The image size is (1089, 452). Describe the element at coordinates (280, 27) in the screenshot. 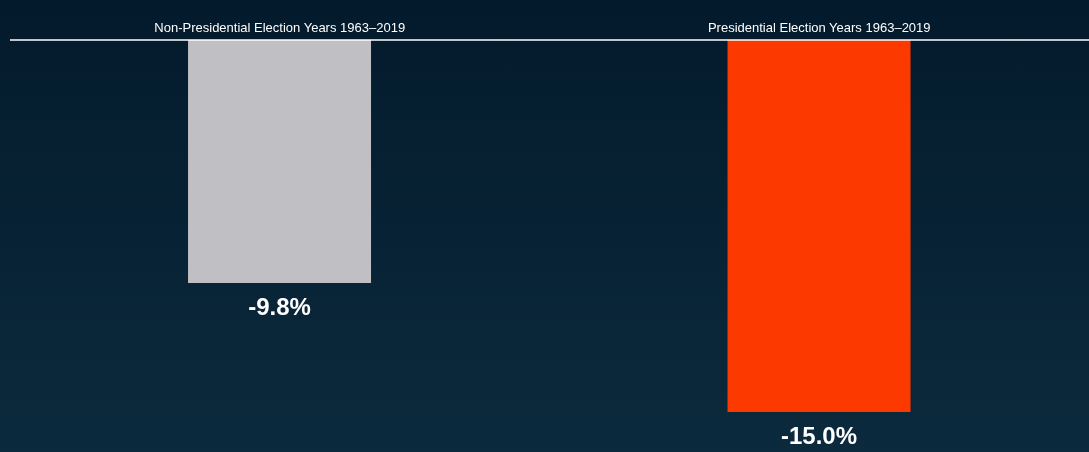

I see `x-tick-label: Non-Presidential Election Years 1963–2019` at that location.